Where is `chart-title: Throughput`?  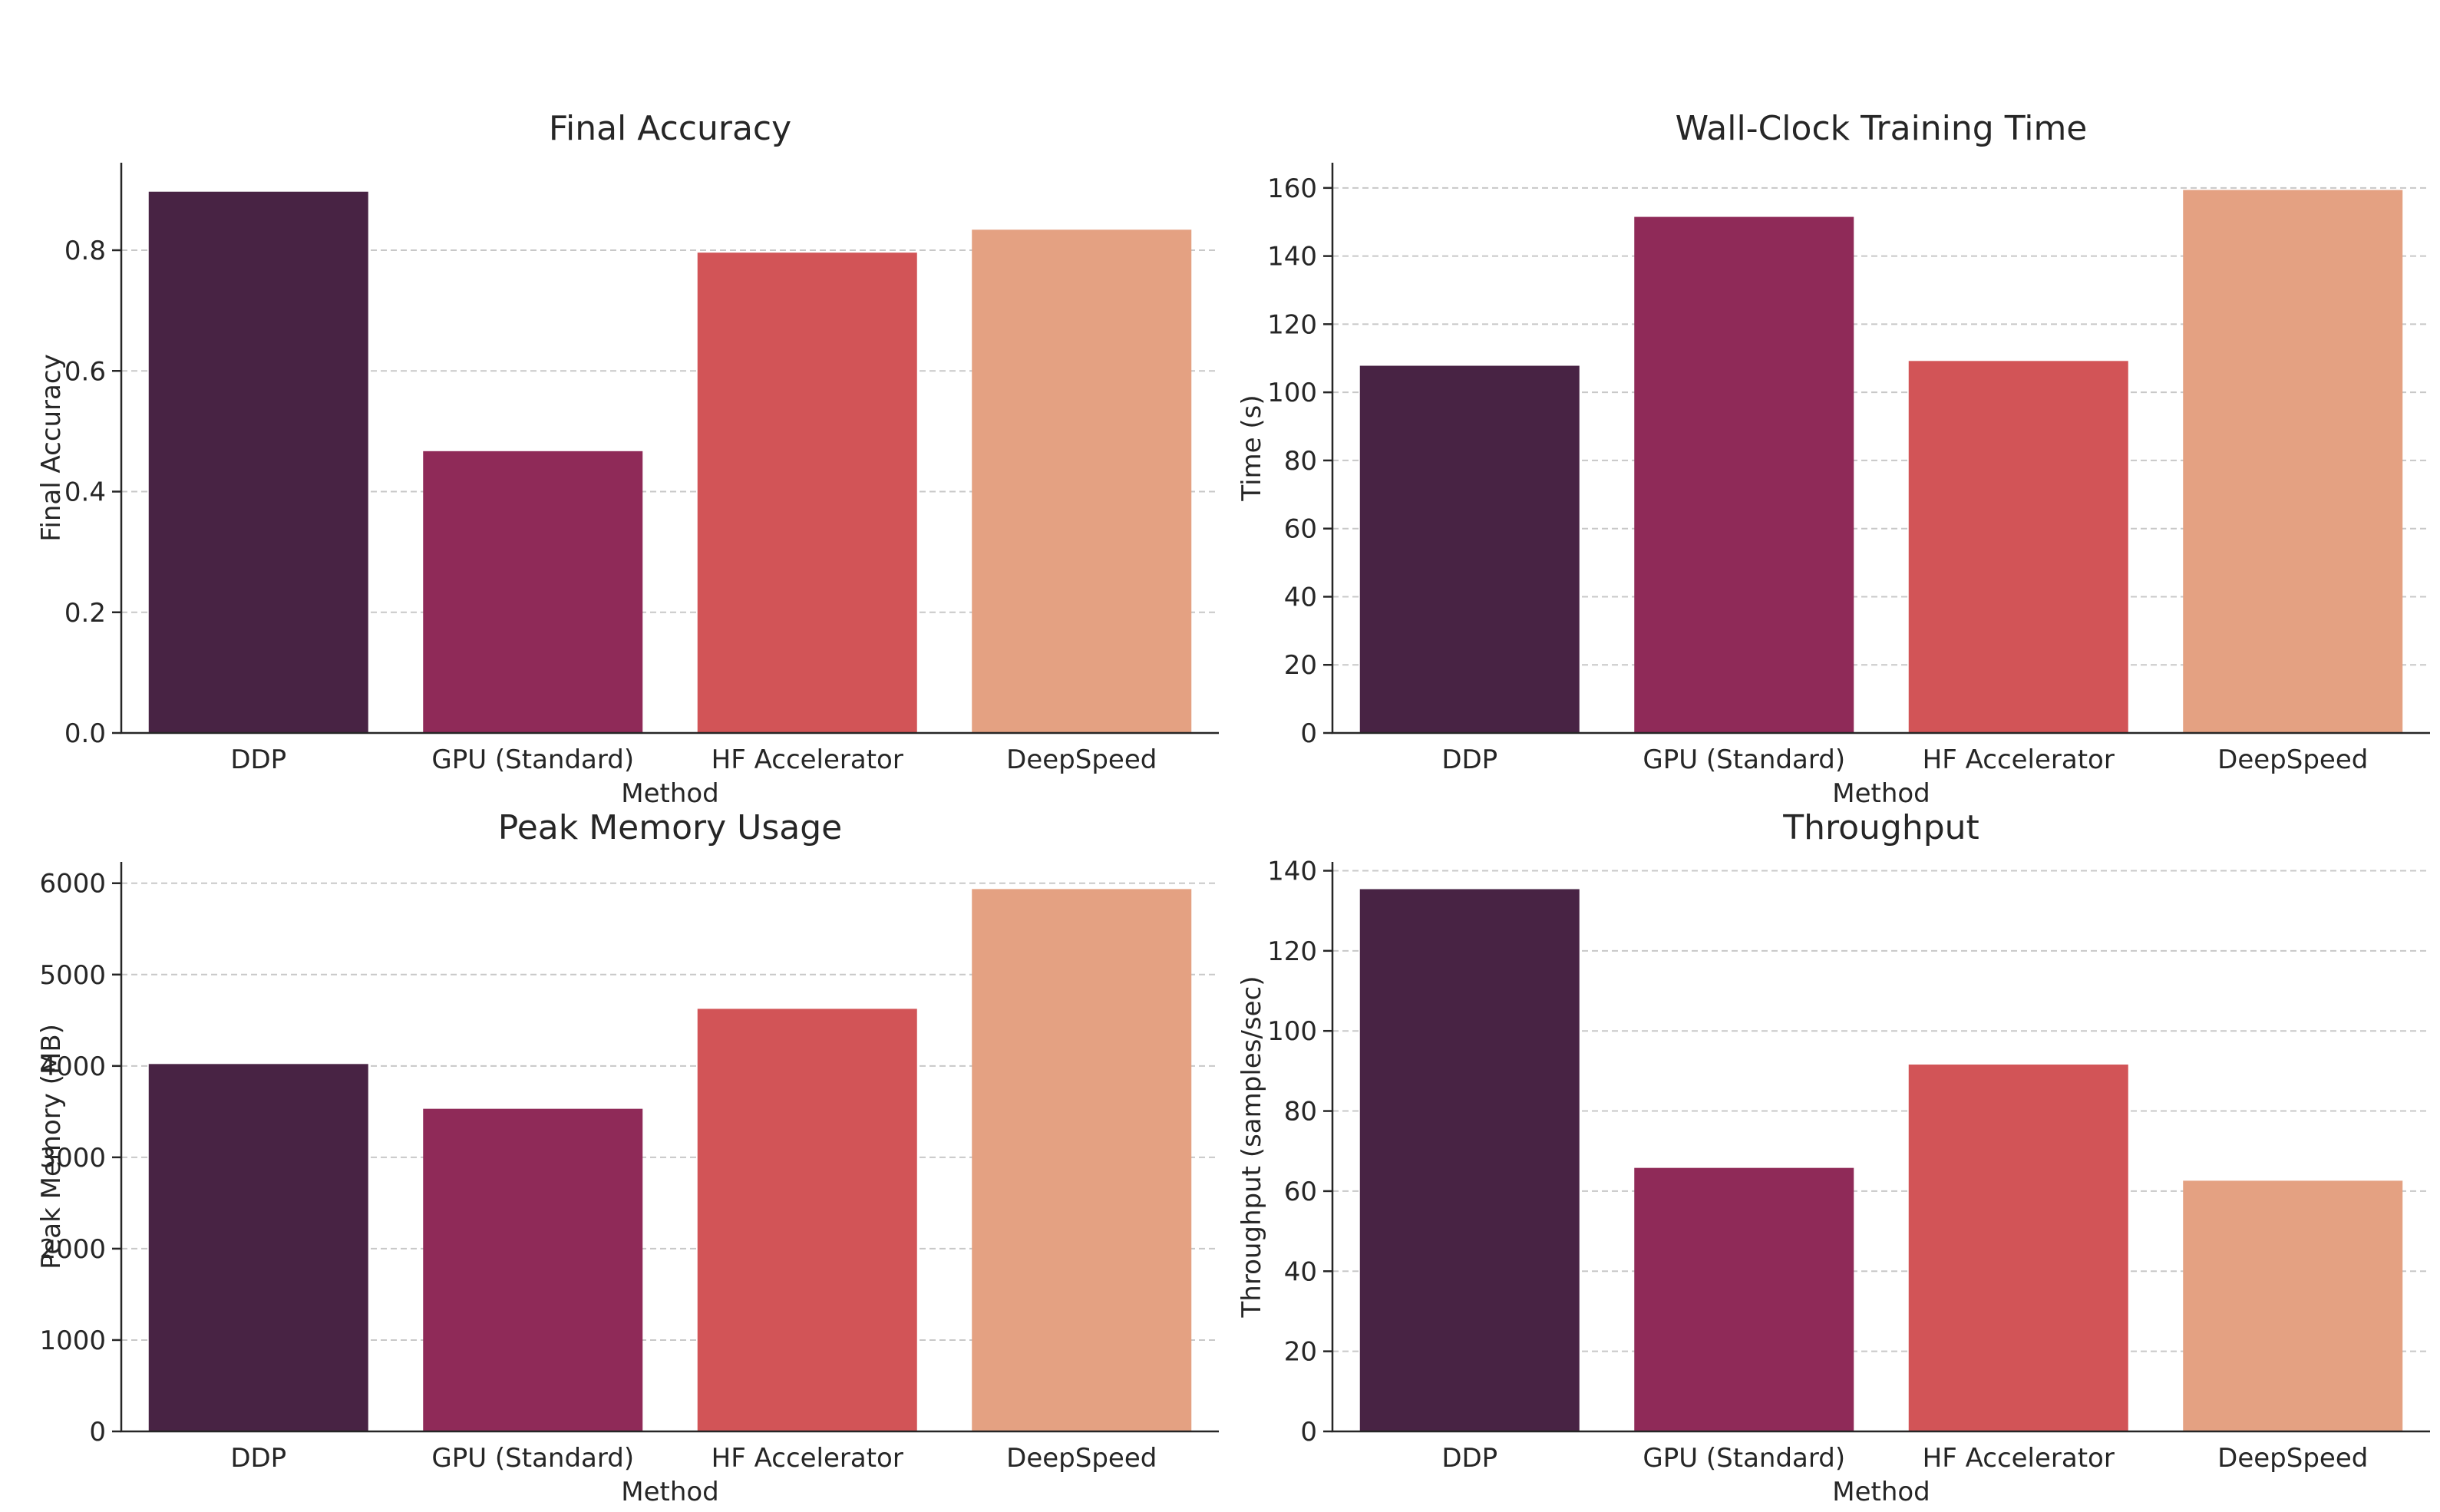 chart-title: Throughput is located at coordinates (1880, 828).